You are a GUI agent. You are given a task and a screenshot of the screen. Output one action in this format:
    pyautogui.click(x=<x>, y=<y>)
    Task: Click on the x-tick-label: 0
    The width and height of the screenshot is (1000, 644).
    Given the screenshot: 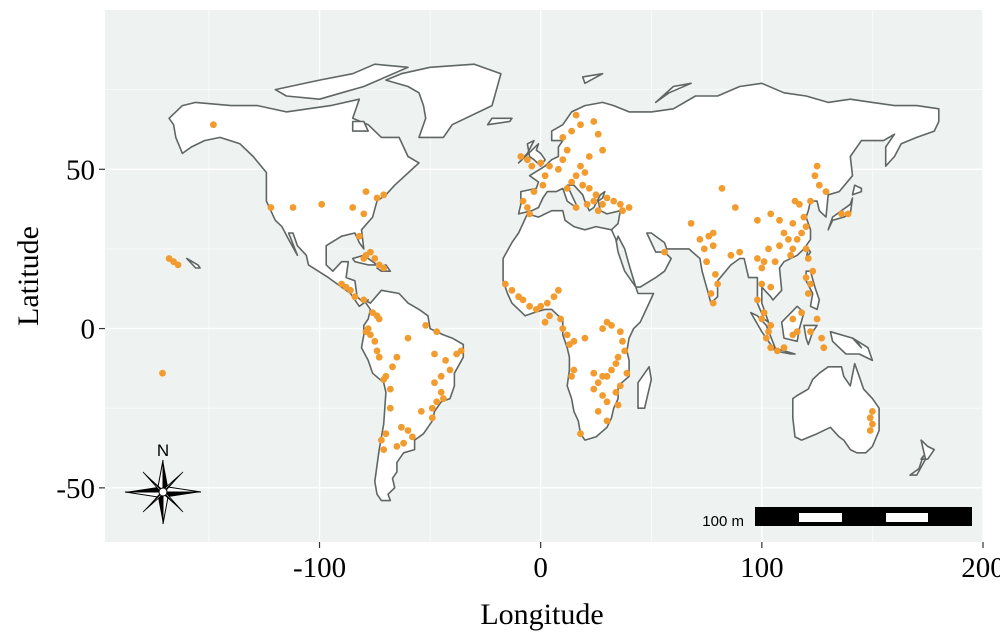 What is the action you would take?
    pyautogui.click(x=540, y=568)
    